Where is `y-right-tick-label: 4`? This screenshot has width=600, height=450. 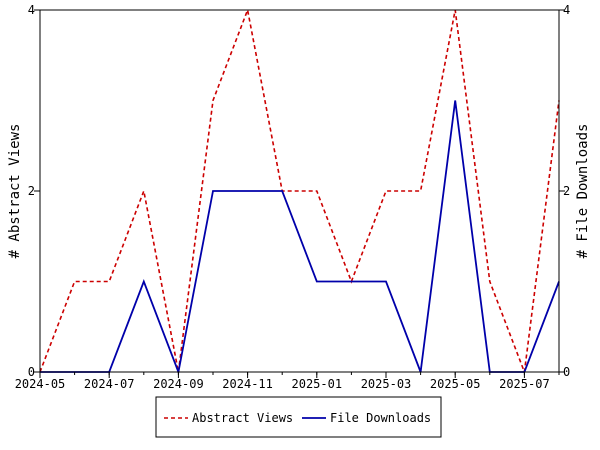 y-right-tick-label: 4 is located at coordinates (566, 10).